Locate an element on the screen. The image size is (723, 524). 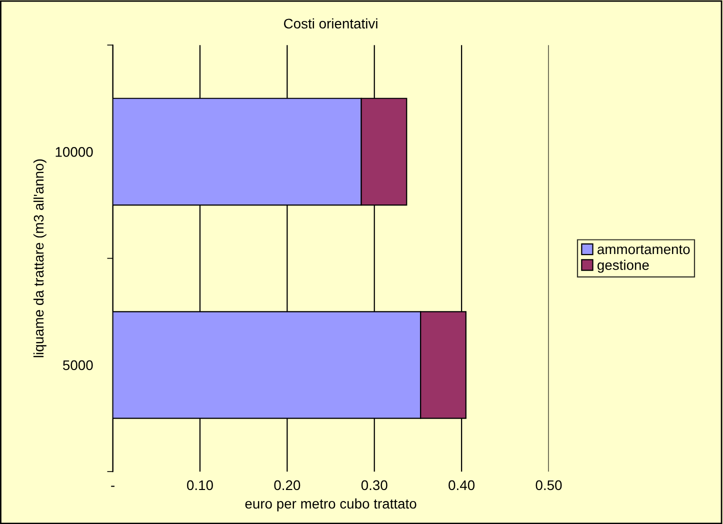
legend-label: gestione is located at coordinates (623, 266).